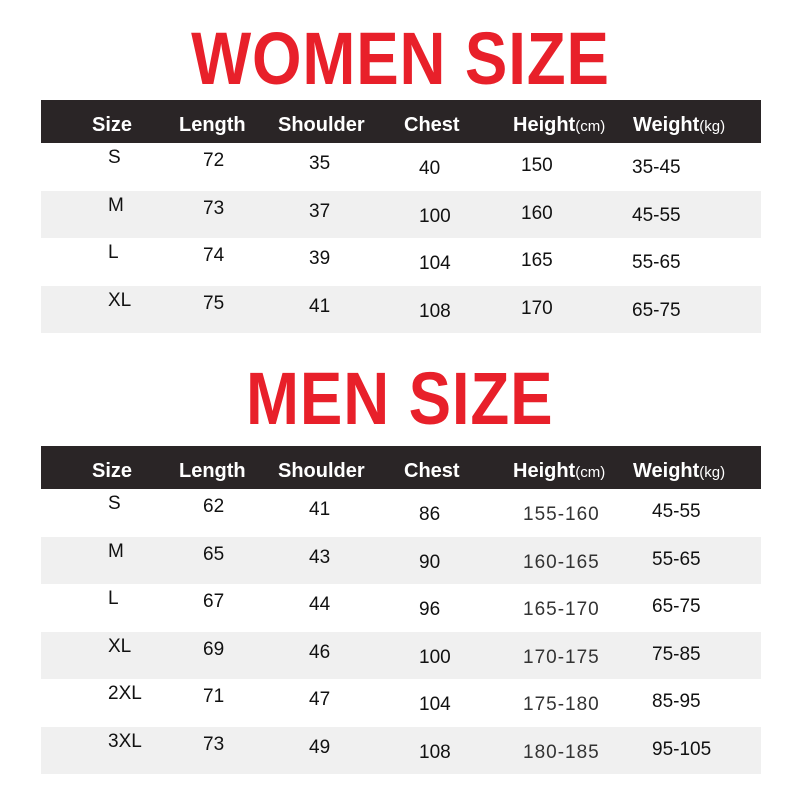  Describe the element at coordinates (401, 703) in the screenshot. I see `table-row: 2XL 71 47 104 175-180 85-95` at that location.